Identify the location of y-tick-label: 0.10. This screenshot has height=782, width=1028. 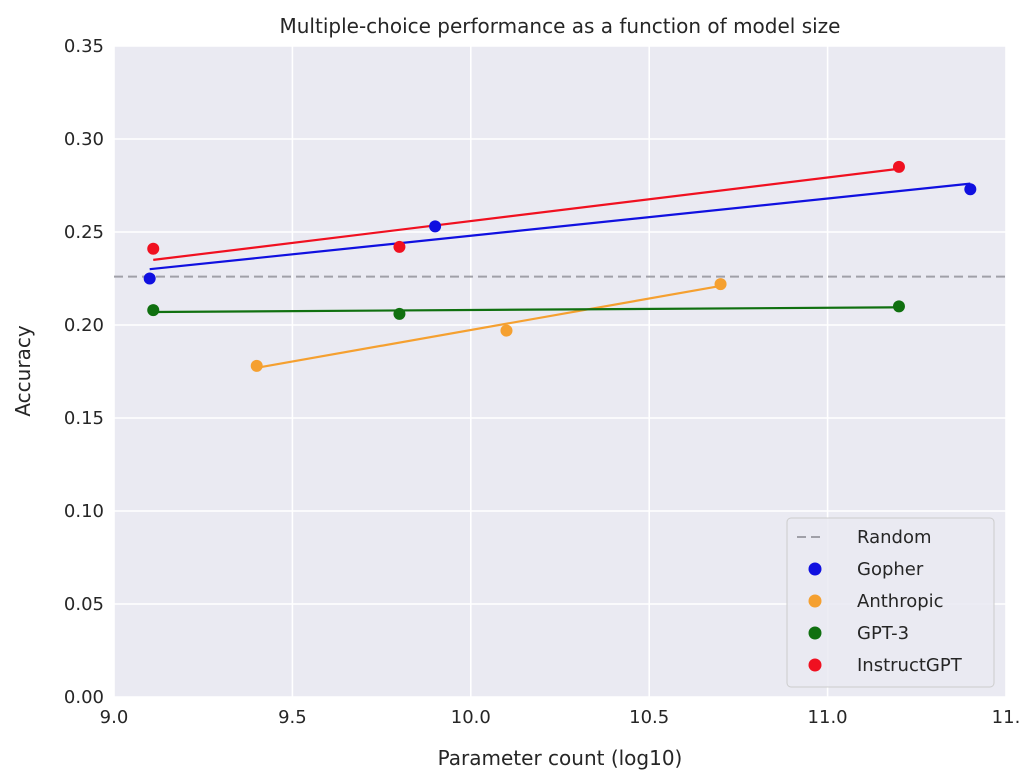
(84, 511).